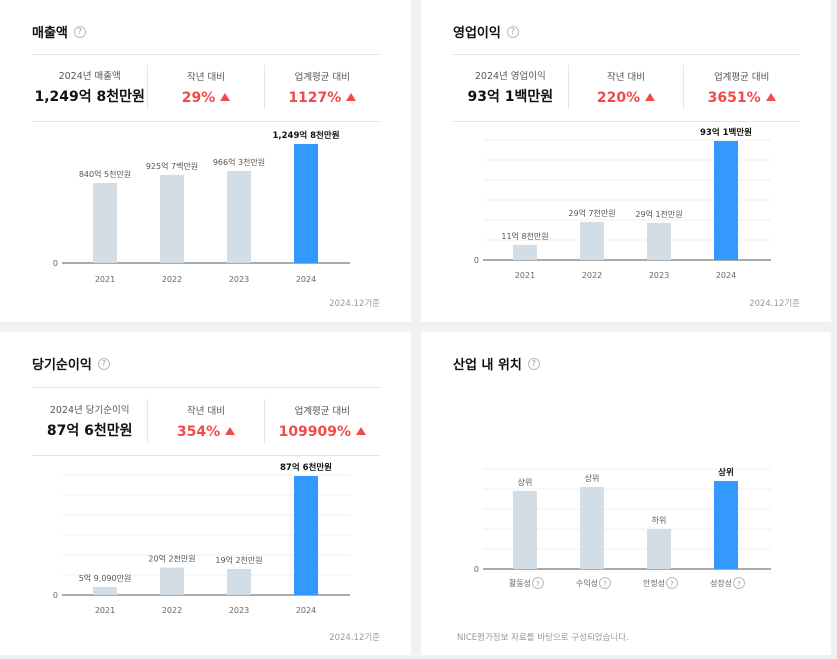 The height and width of the screenshot is (659, 837). I want to click on stat-industry-value: 1127%, so click(315, 97).